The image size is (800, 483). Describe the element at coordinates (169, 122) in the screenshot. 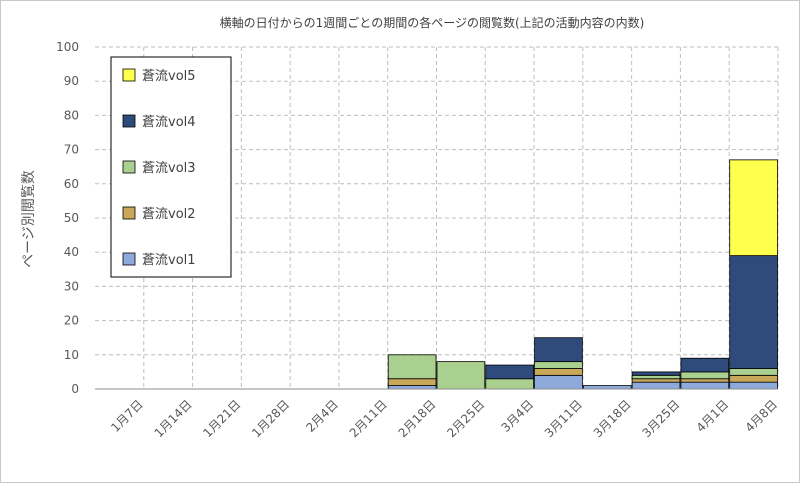

I see `legend-label-蒼流vol4: 蒼流vol4` at that location.